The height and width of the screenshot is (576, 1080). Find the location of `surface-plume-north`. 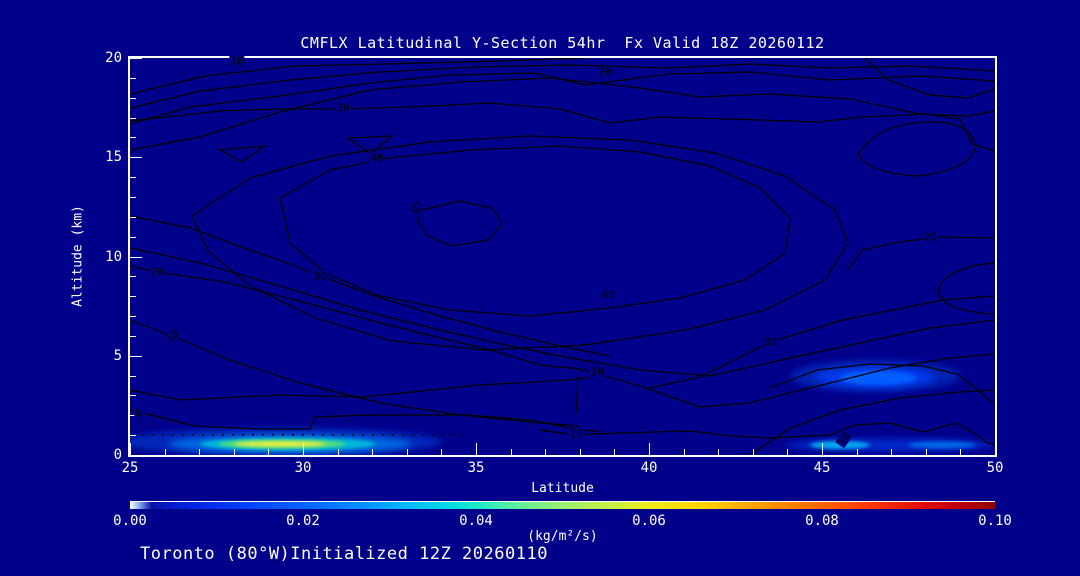

surface-plume-north is located at coordinates (890, 445).